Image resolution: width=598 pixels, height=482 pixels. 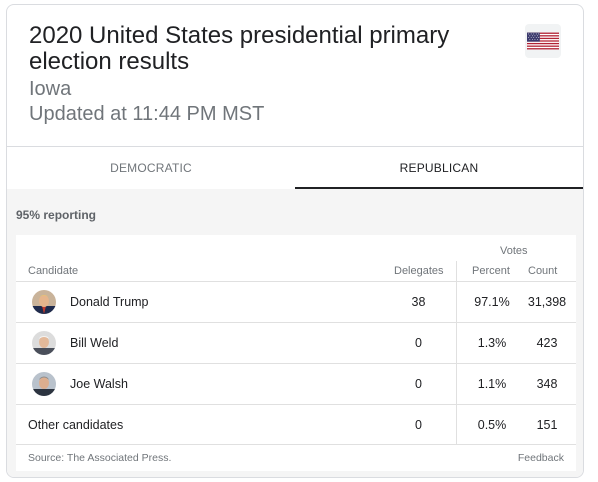 I want to click on percent-value: 1.3%, so click(x=492, y=343).